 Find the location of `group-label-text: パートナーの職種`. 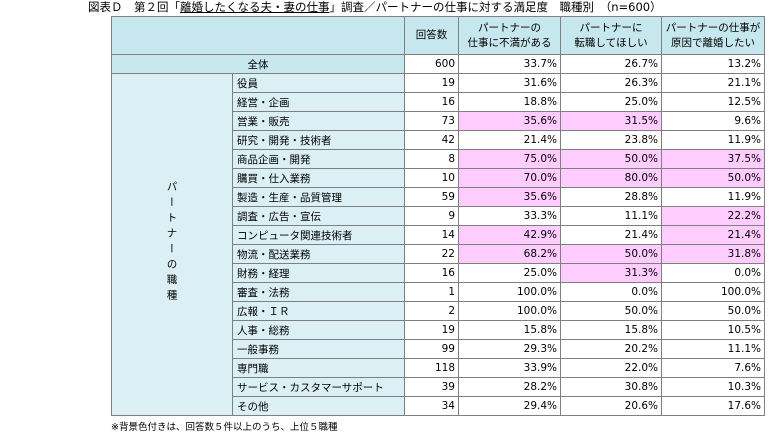

group-label-text: パートナーの職種 is located at coordinates (171, 243).